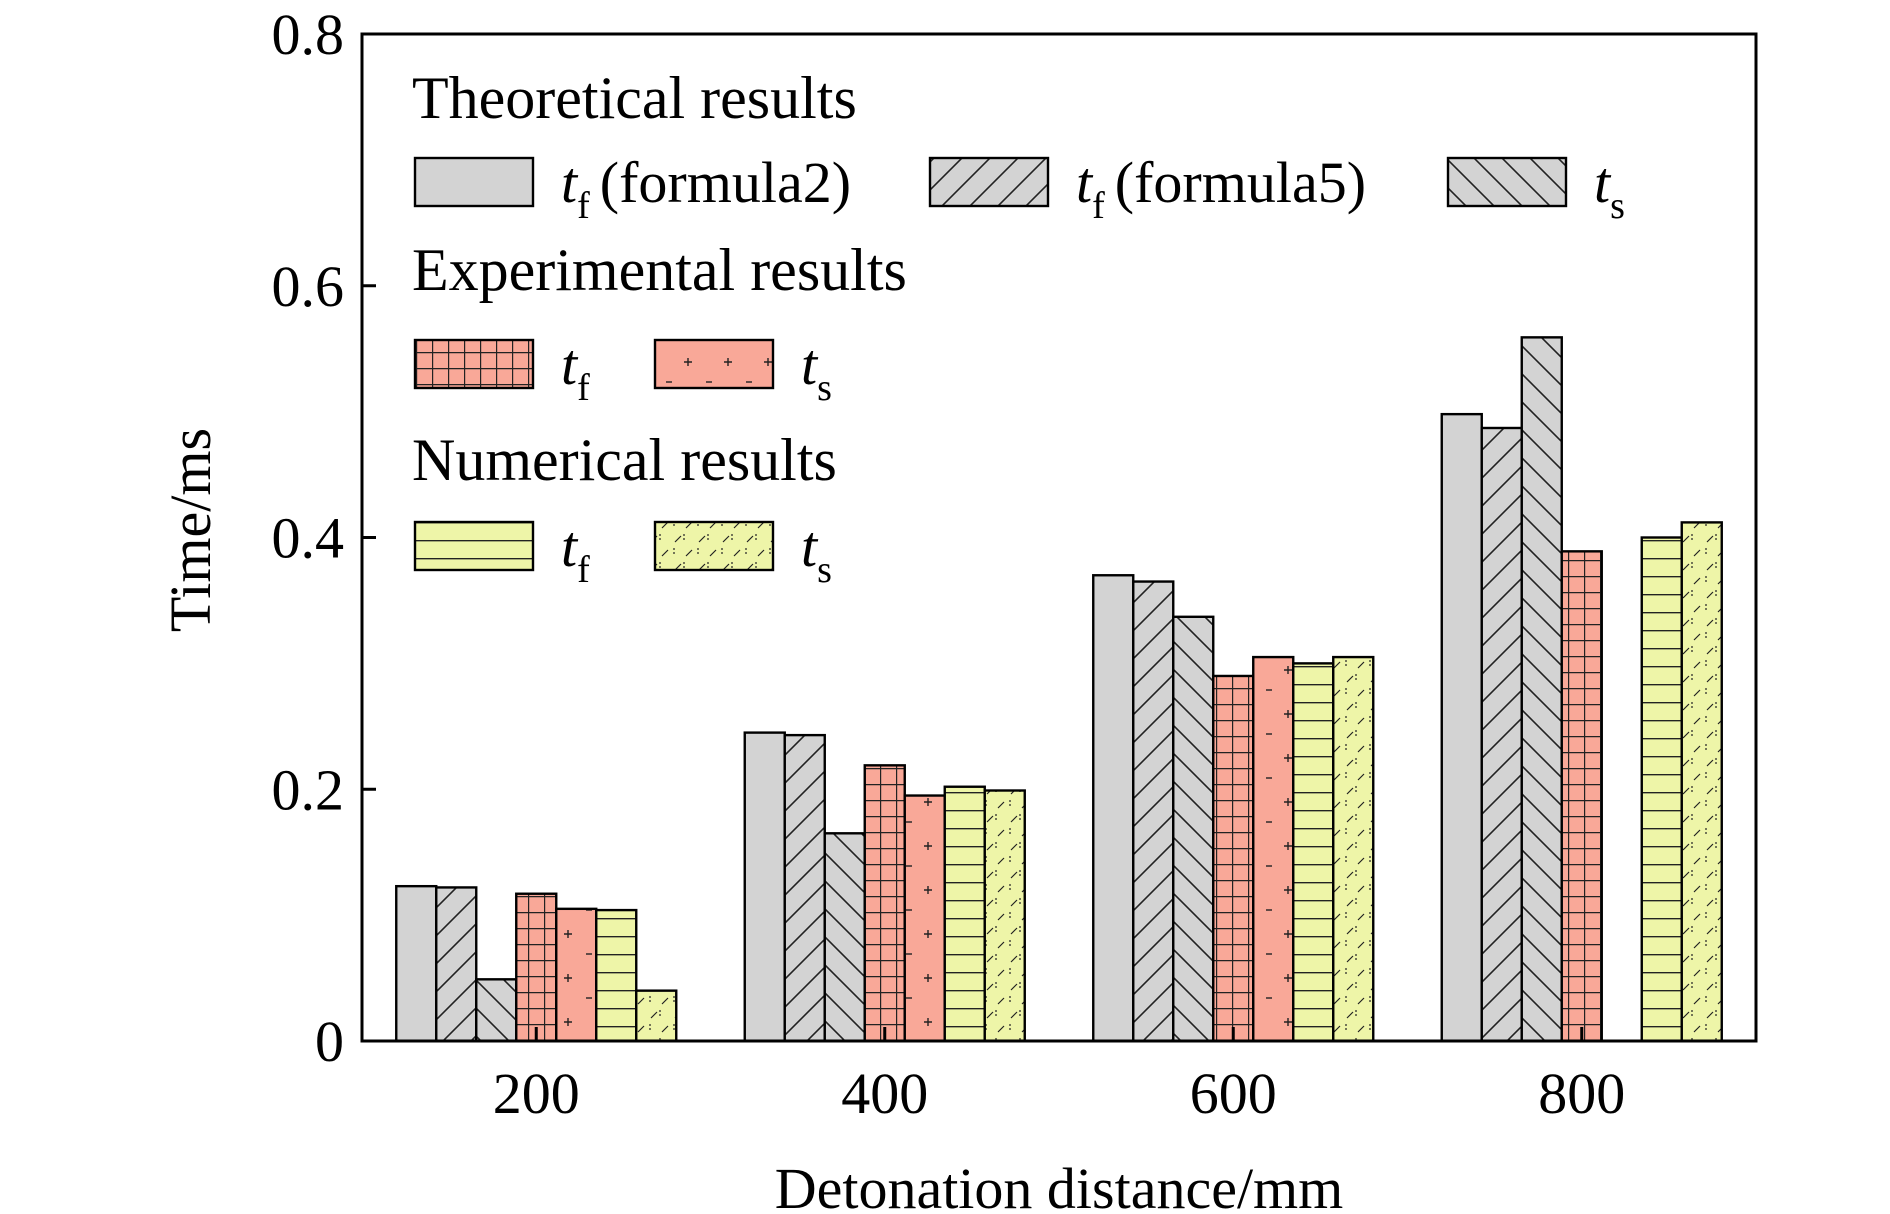 This screenshot has height=1214, width=1890. I want to click on legend-heading: Numerical results, so click(624, 460).